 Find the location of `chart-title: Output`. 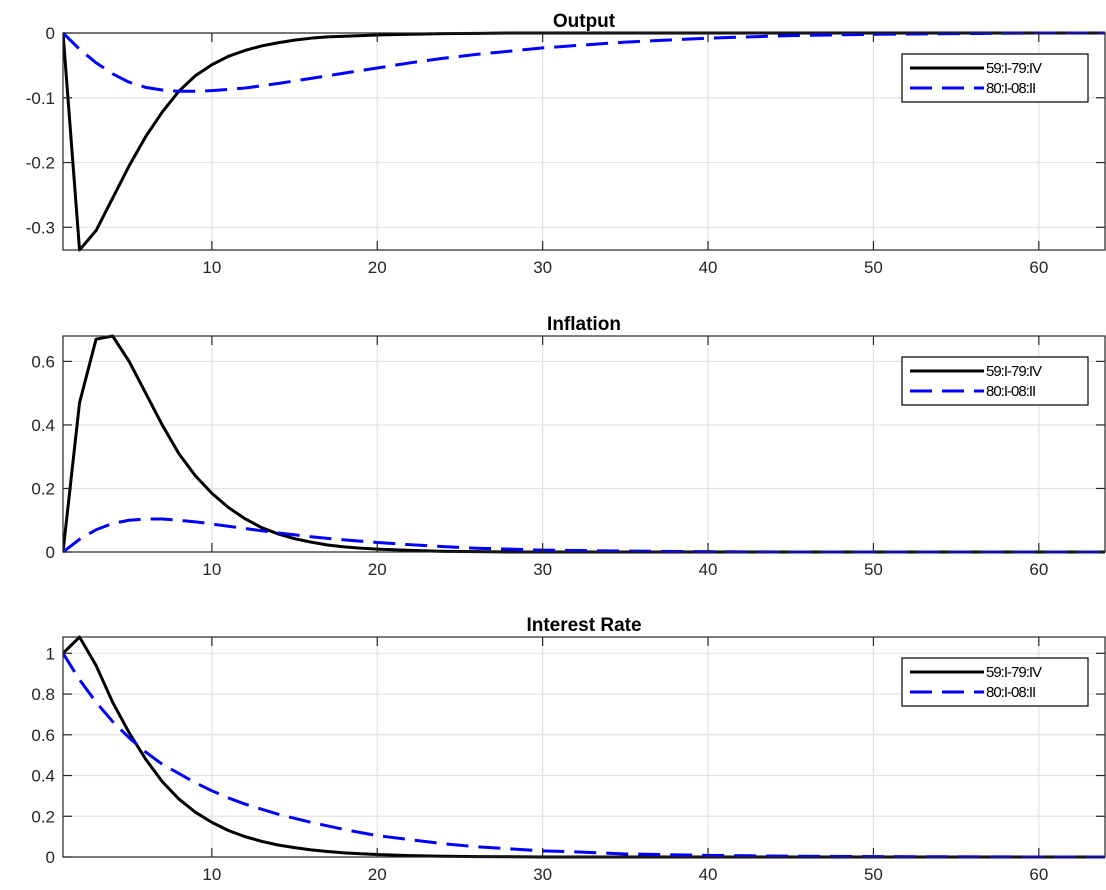

chart-title: Output is located at coordinates (584, 21).